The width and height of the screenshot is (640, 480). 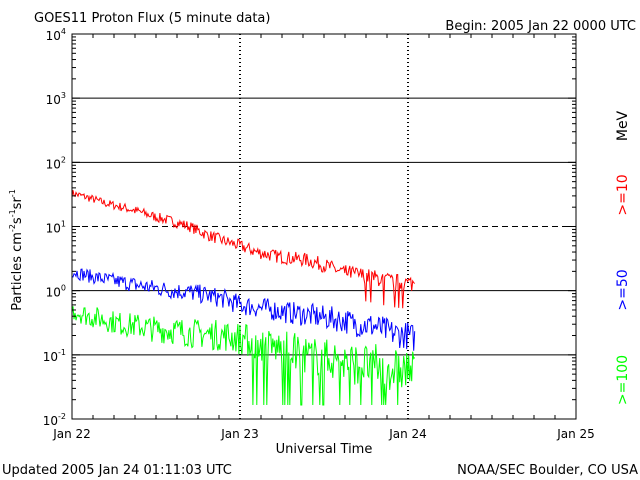 I want to click on legend-unit: MeV, so click(x=623, y=125).